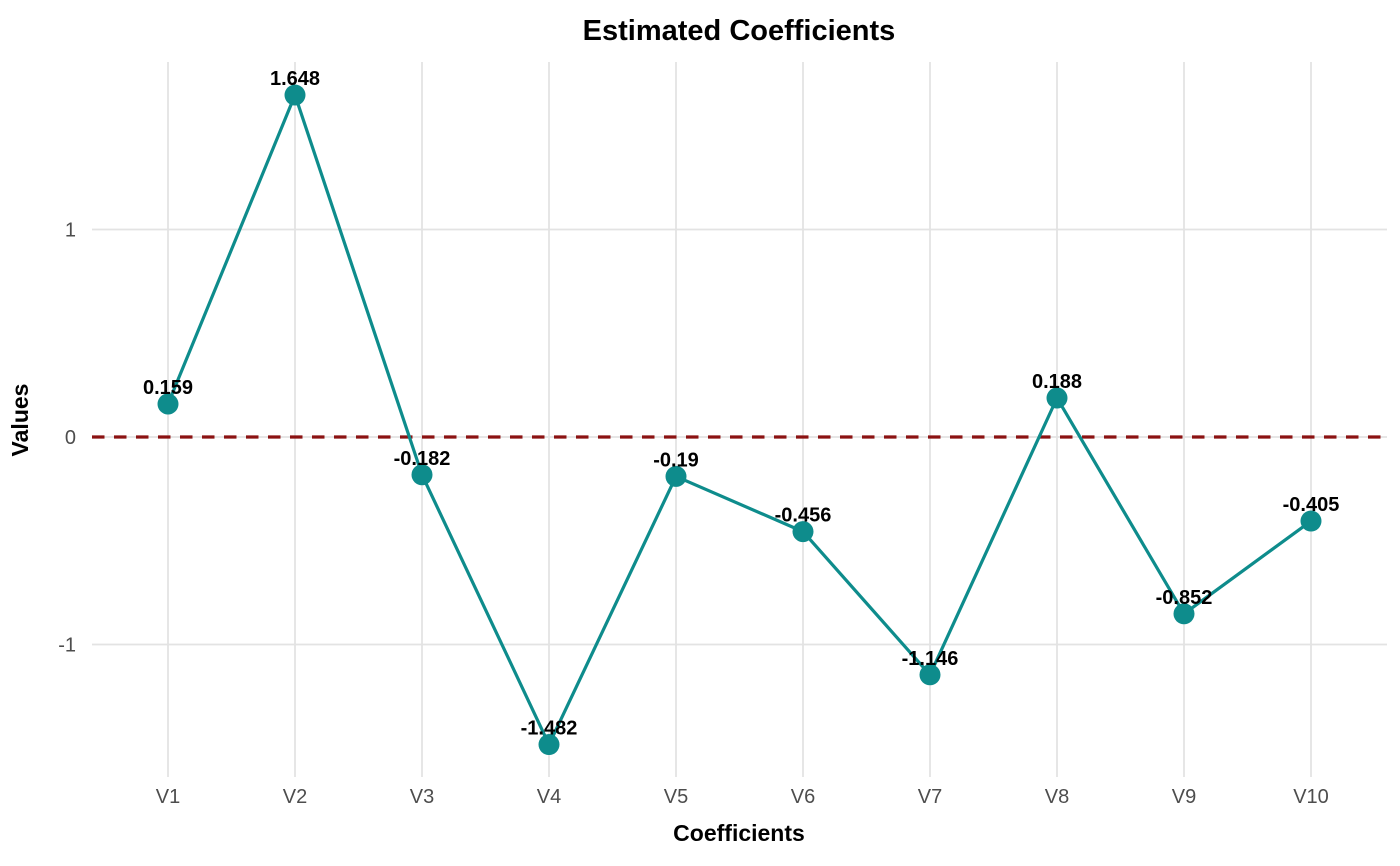 Image resolution: width=1400 pixels, height=866 pixels. Describe the element at coordinates (1311, 797) in the screenshot. I see `x-tick-label: V10` at that location.